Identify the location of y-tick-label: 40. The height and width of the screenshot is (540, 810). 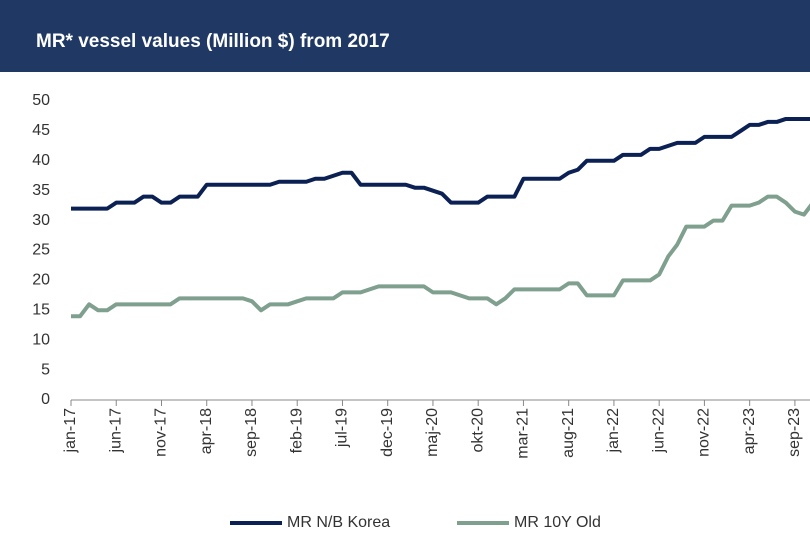
(41, 160).